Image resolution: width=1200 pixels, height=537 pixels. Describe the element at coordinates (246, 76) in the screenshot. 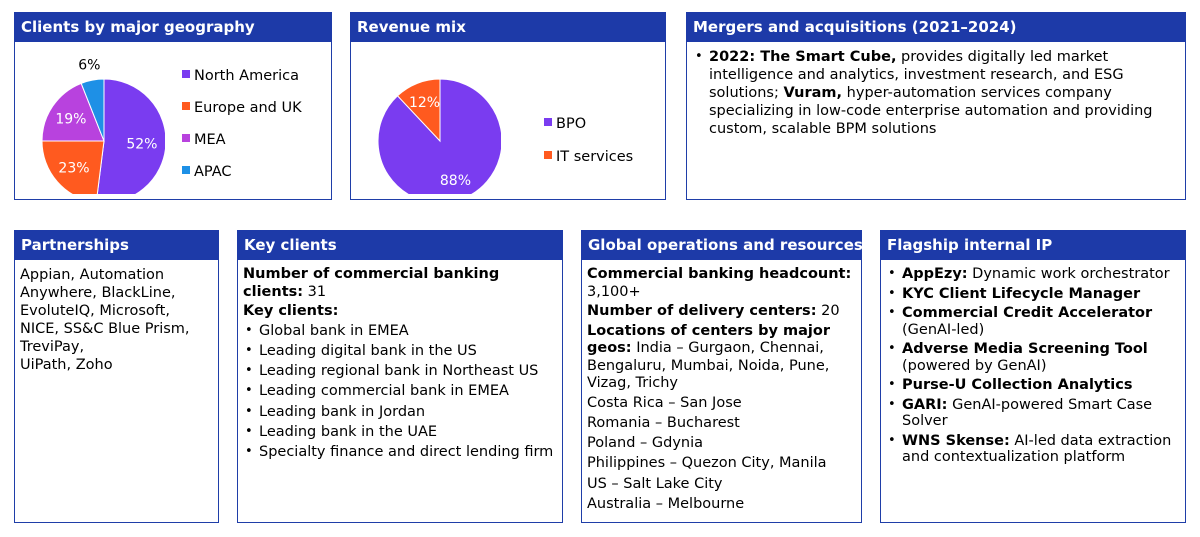

I see `legend-label: North America` at that location.